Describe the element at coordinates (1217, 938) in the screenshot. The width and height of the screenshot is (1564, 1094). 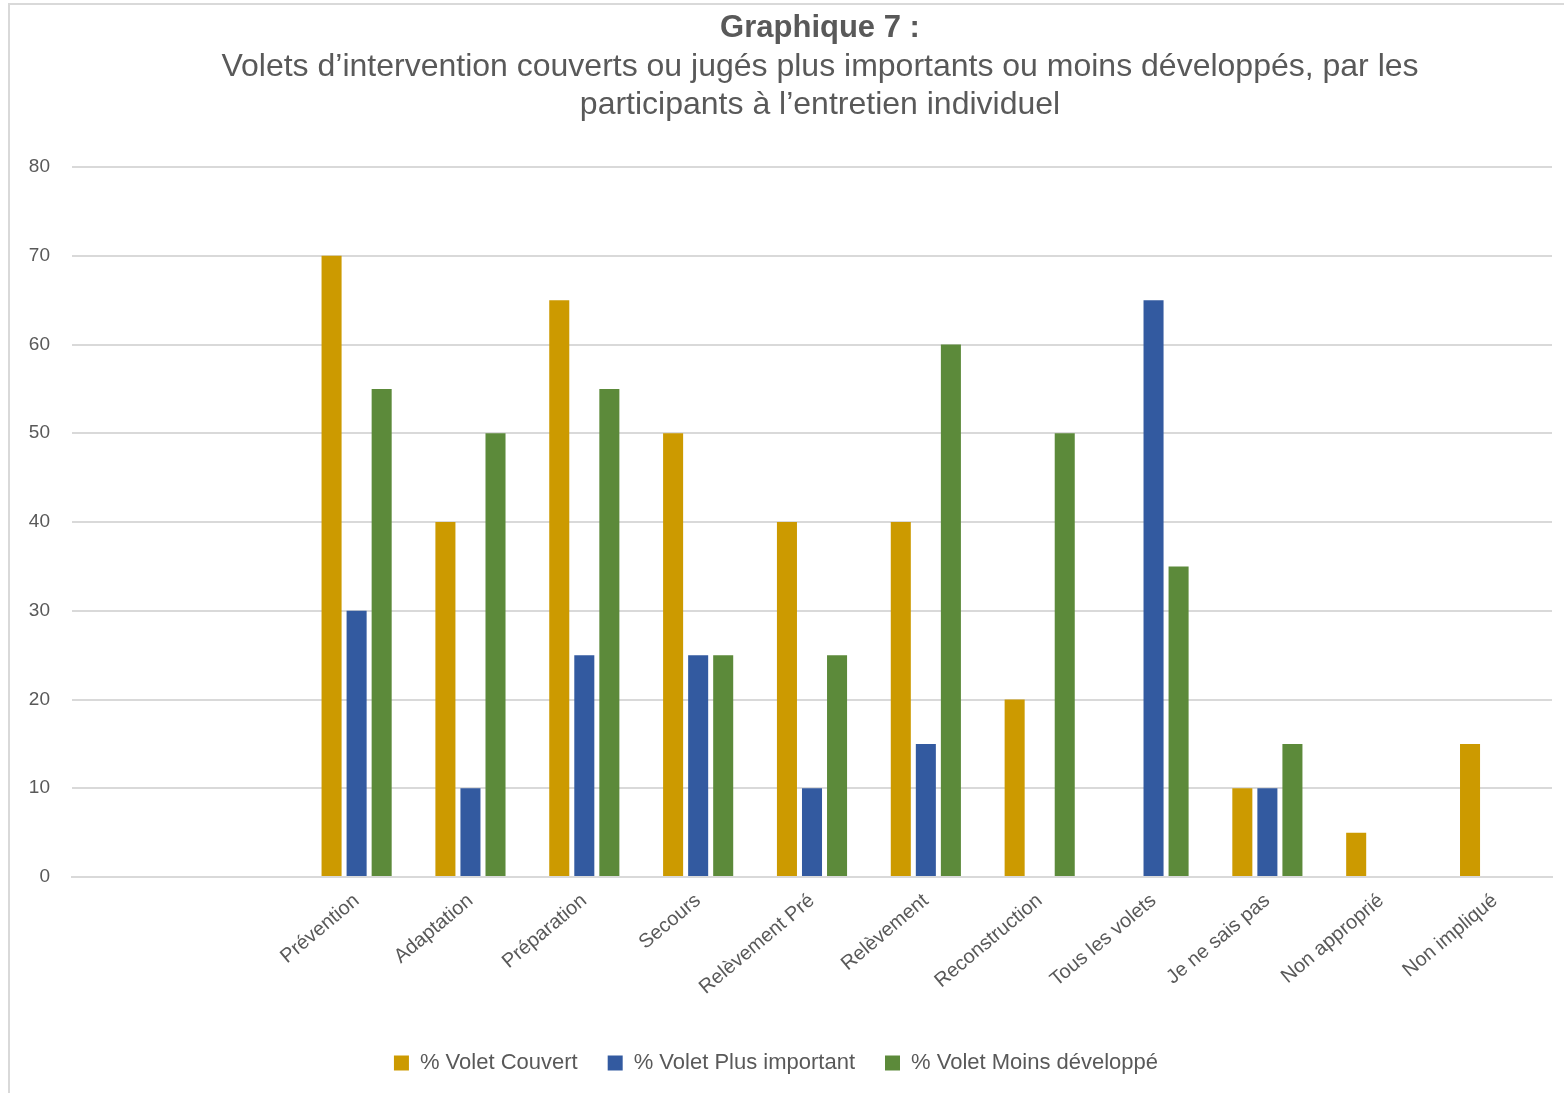
I see `x-tick-label: Je ne sais pas` at that location.